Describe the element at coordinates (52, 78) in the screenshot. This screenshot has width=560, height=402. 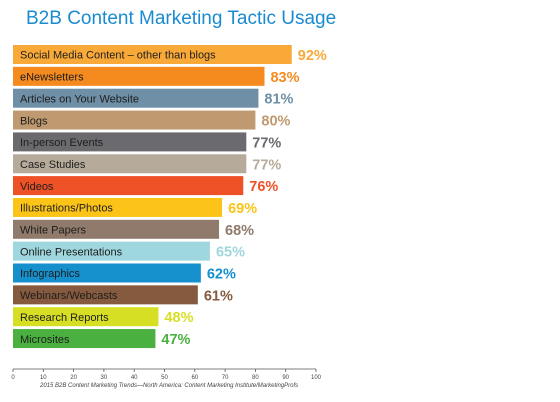
I see `bar-category-label: eNewsletters` at that location.